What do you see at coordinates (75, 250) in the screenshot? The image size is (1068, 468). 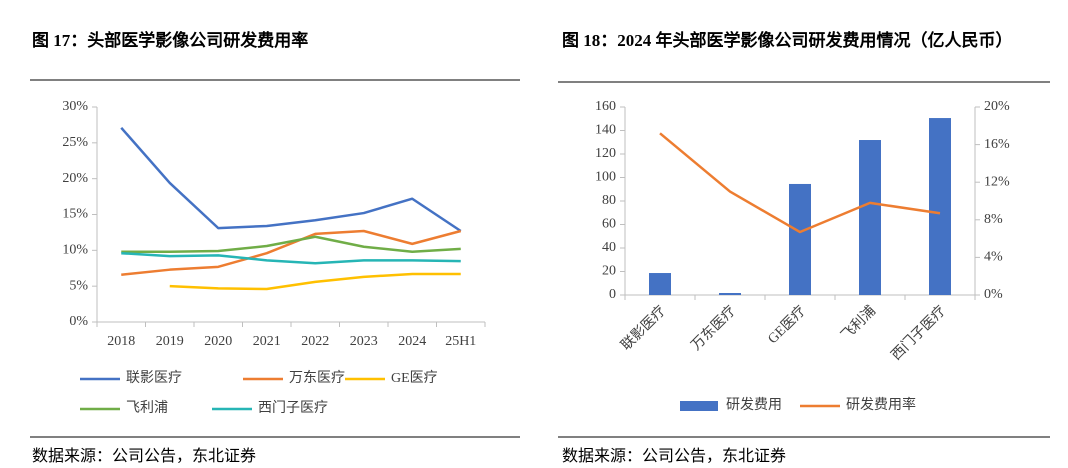 I see `y-tick-label: 10%` at bounding box center [75, 250].